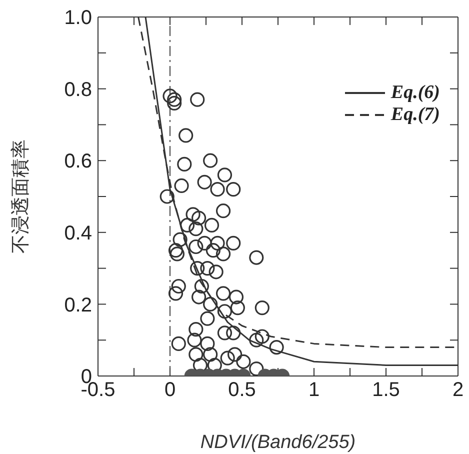 The width and height of the screenshot is (469, 454). Describe the element at coordinates (278, 442) in the screenshot. I see `x-axis-title: NDVI/(Band6/255)` at that location.